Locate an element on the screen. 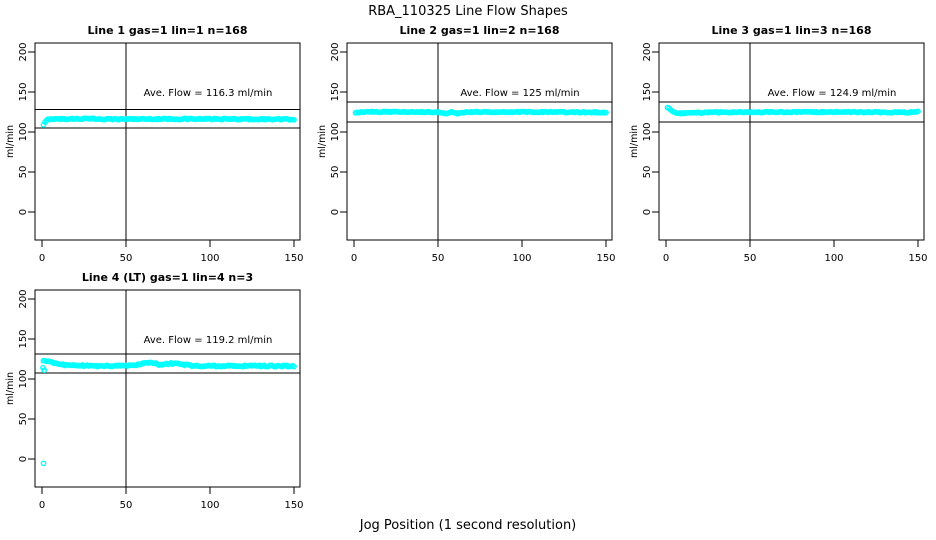 The image size is (936, 540). ave-flow-annotation: Ave. Flow = 119.2 ml/min is located at coordinates (208, 340).